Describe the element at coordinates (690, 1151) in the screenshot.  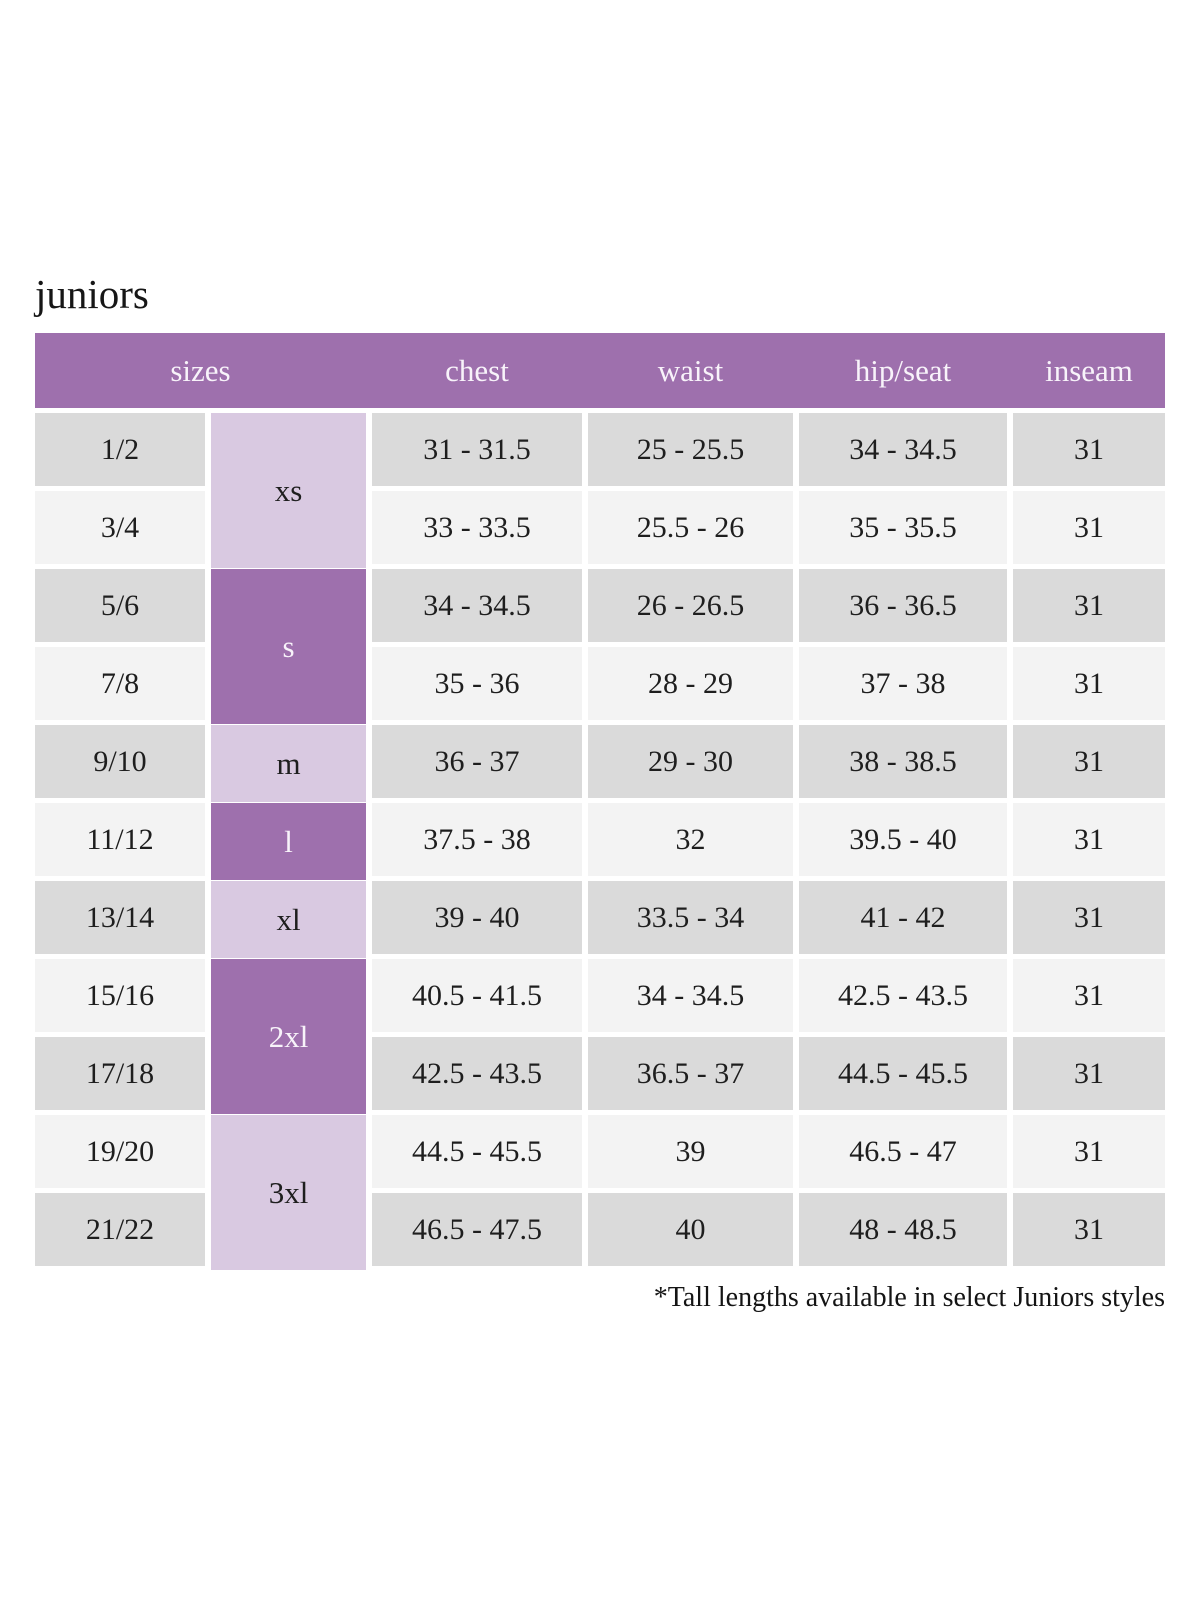
I see `cell-waist: 39` at that location.